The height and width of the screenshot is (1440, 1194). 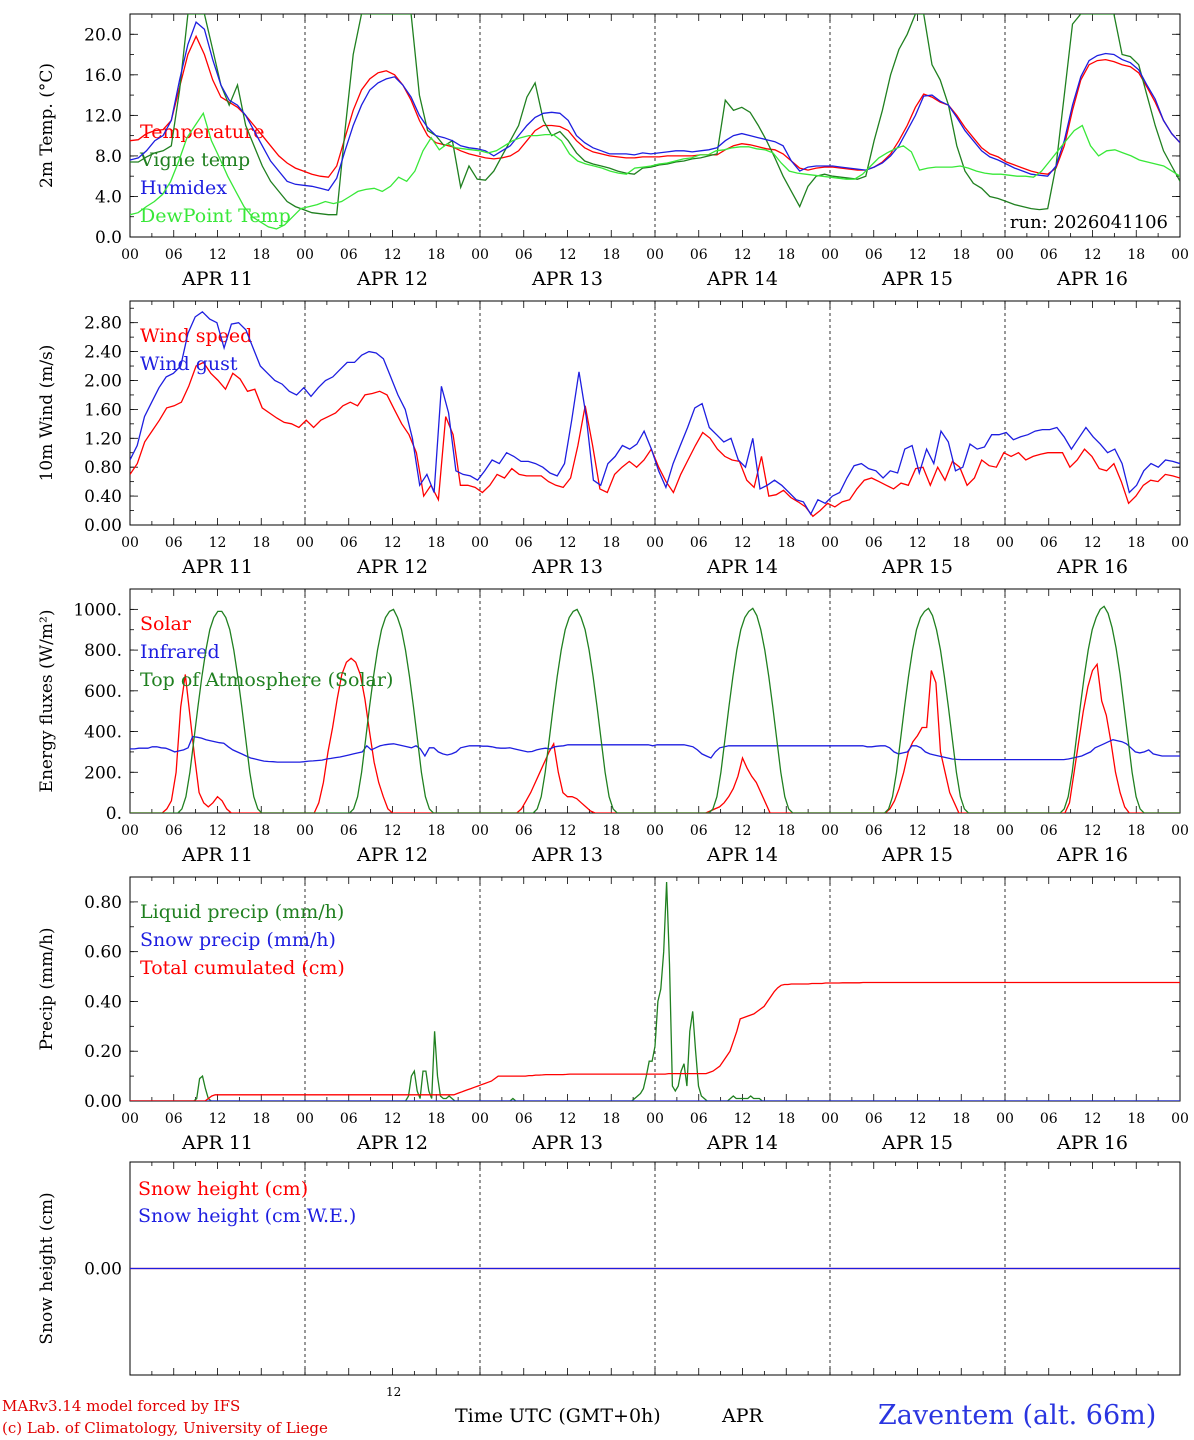 What do you see at coordinates (103, 35) in the screenshot?
I see `y-tick-label: 20.0` at bounding box center [103, 35].